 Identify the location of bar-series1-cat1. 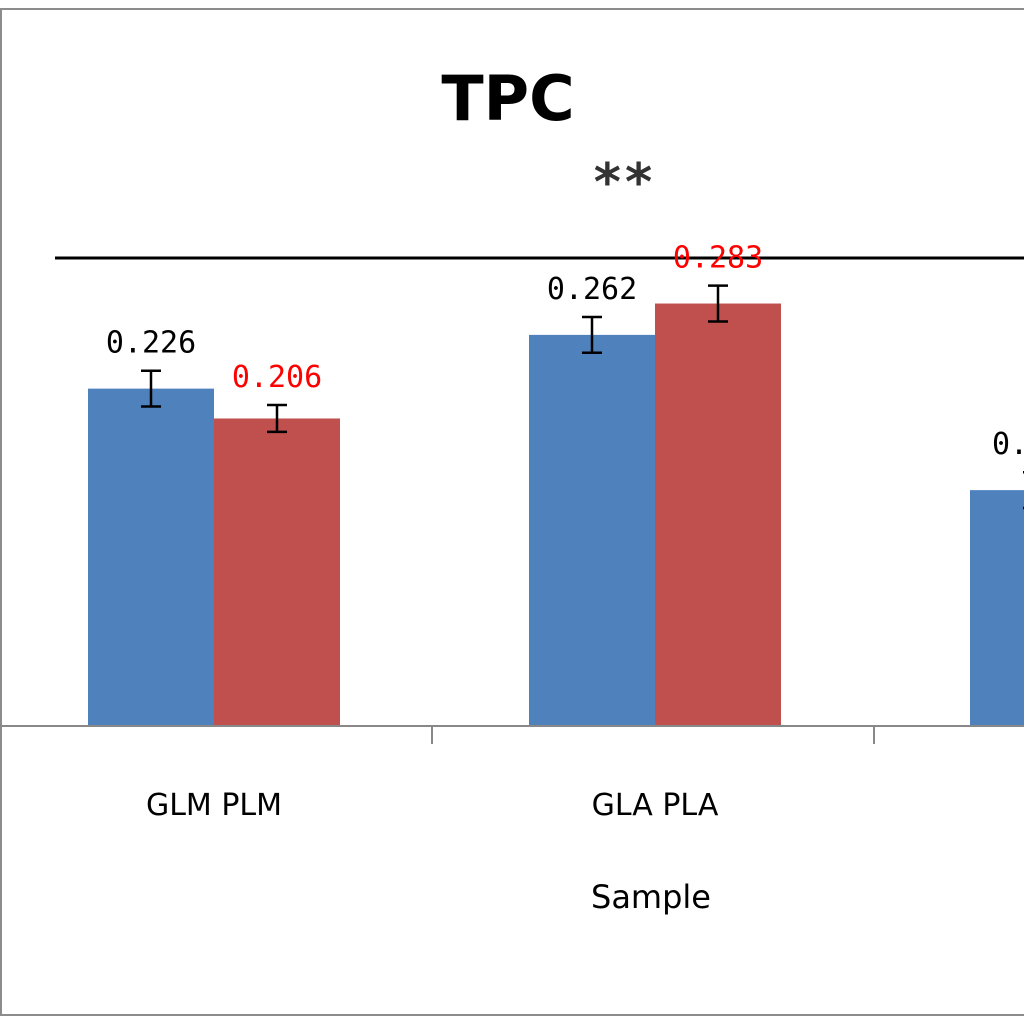
(151, 557).